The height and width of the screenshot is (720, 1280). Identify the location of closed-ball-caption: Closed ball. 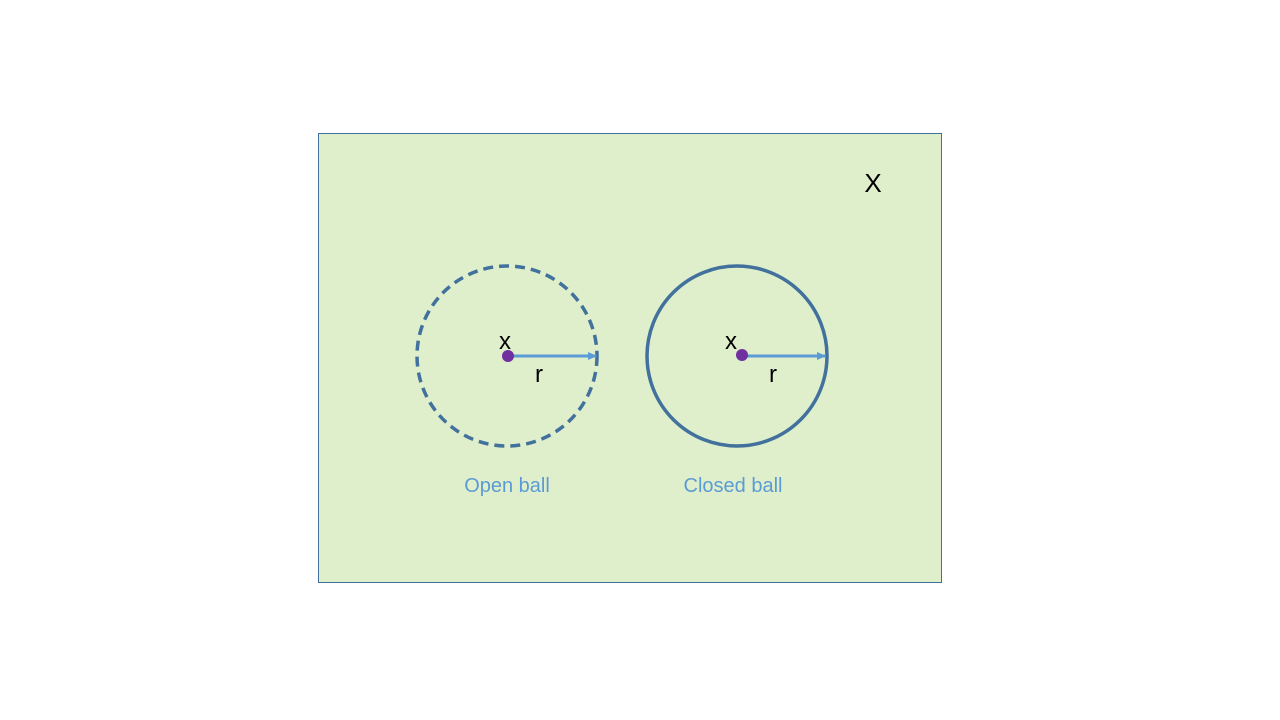
(733, 486).